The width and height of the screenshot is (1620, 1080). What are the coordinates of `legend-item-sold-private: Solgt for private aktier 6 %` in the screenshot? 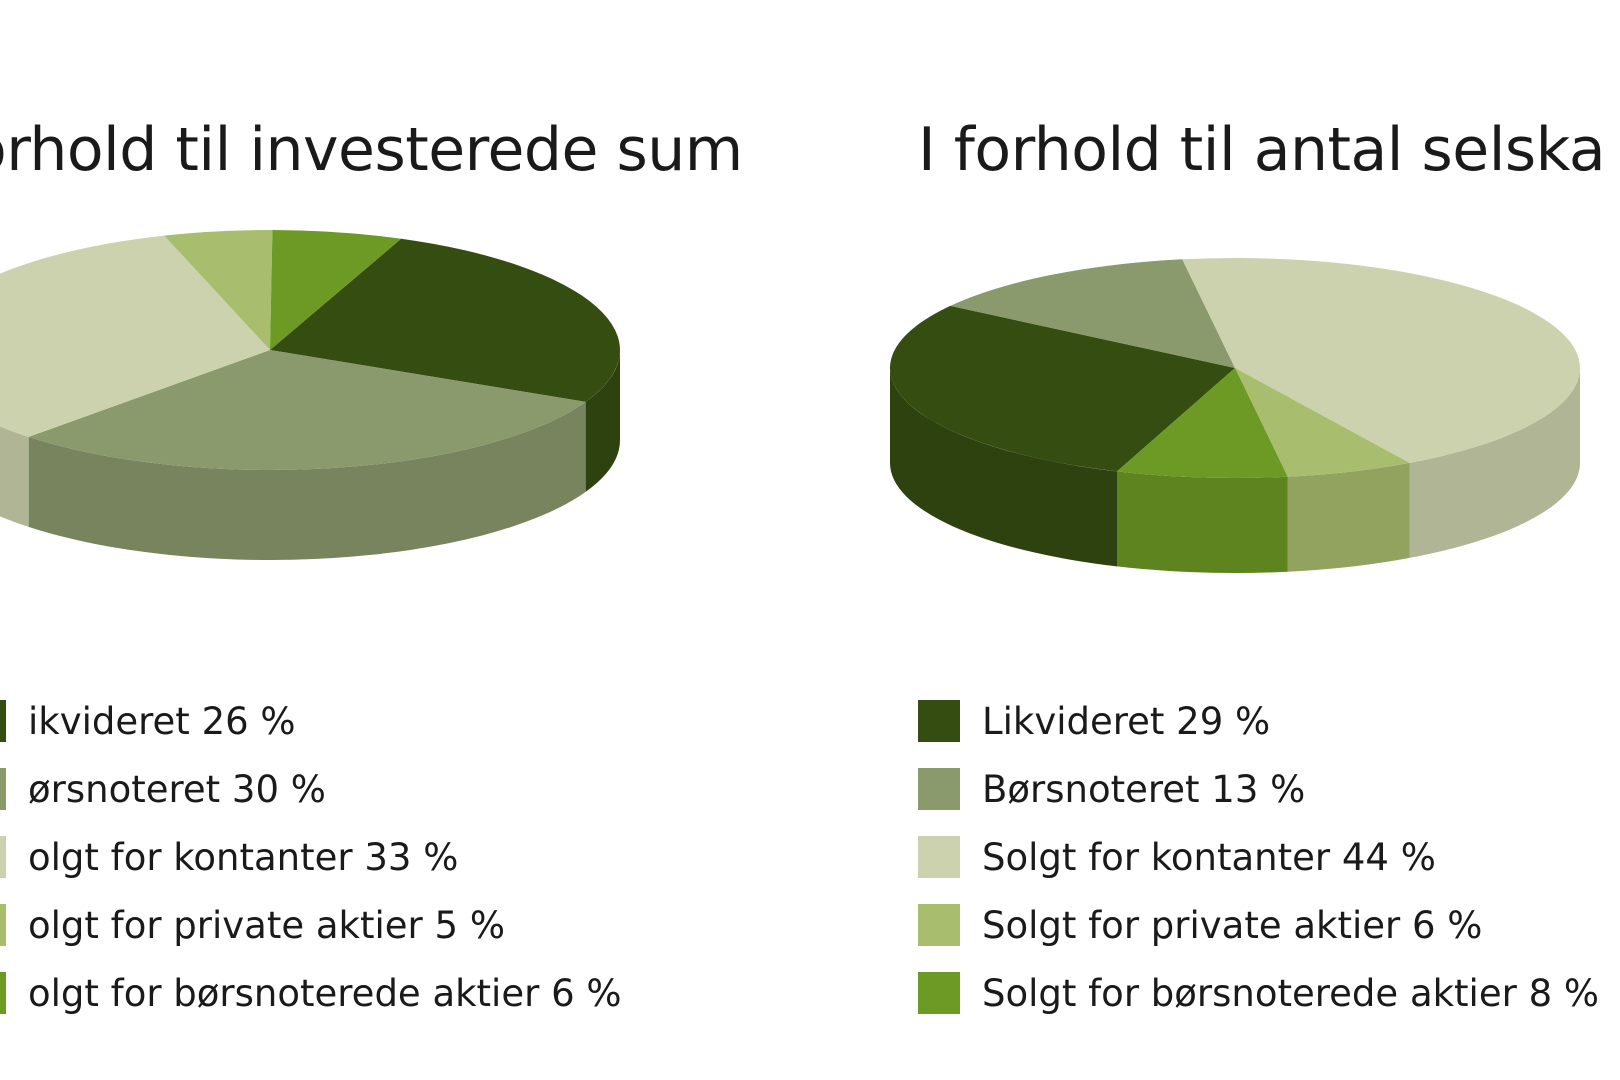 It's located at (1258, 925).